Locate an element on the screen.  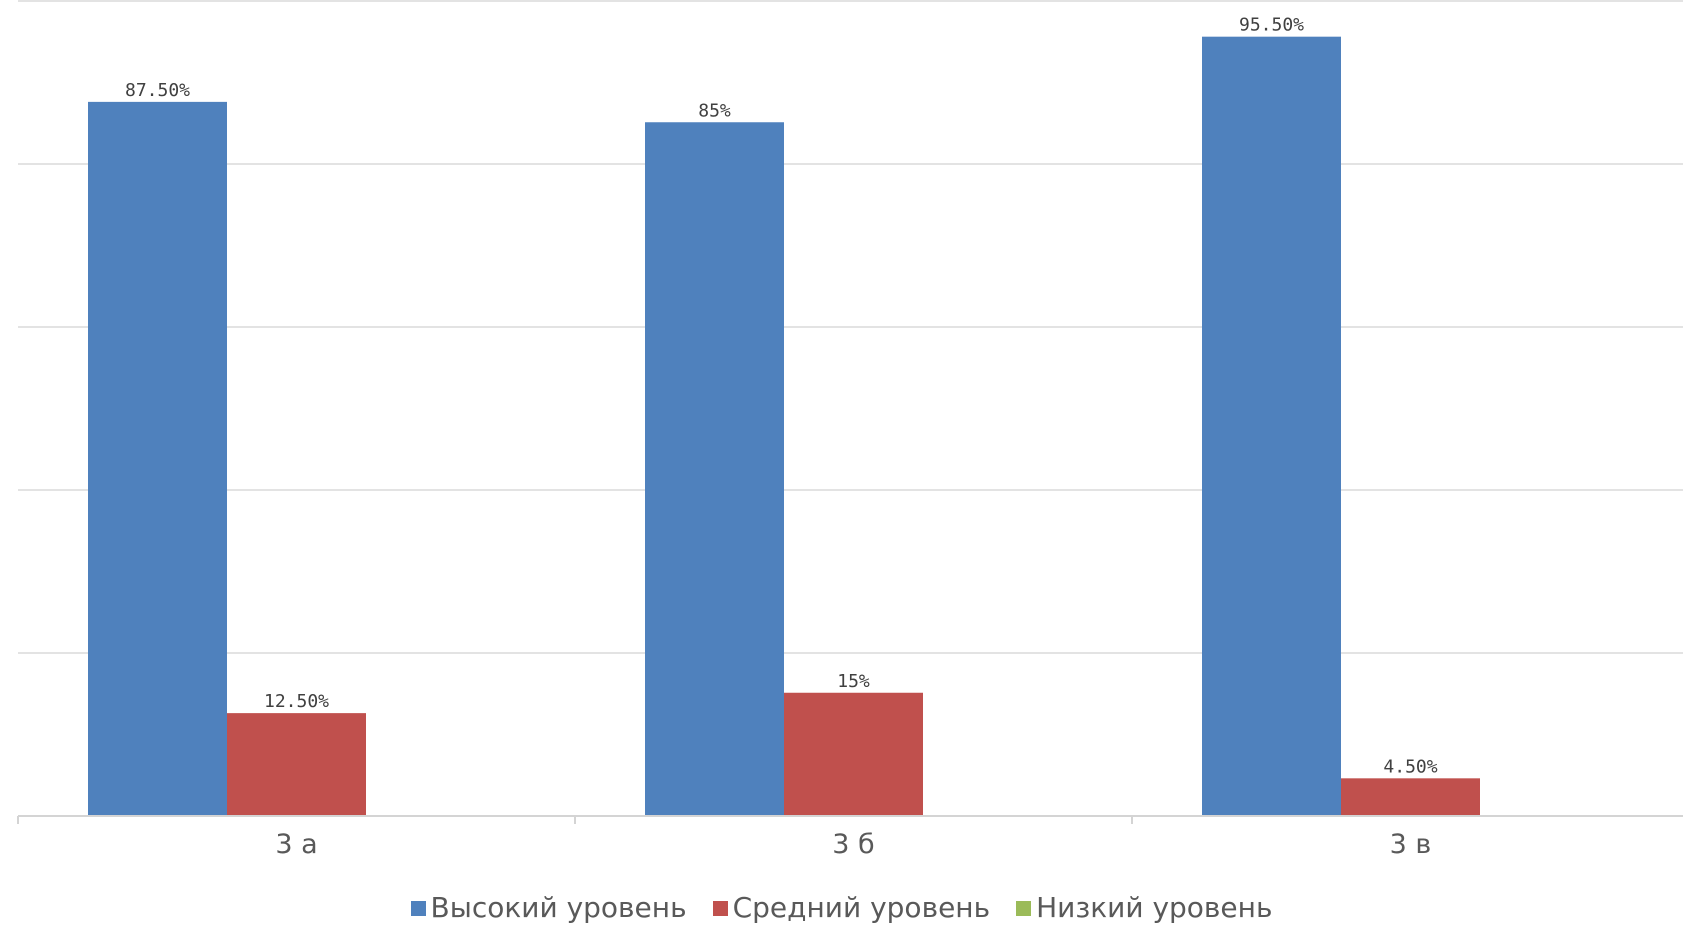
x-tick-label: 3 в is located at coordinates (1411, 844).